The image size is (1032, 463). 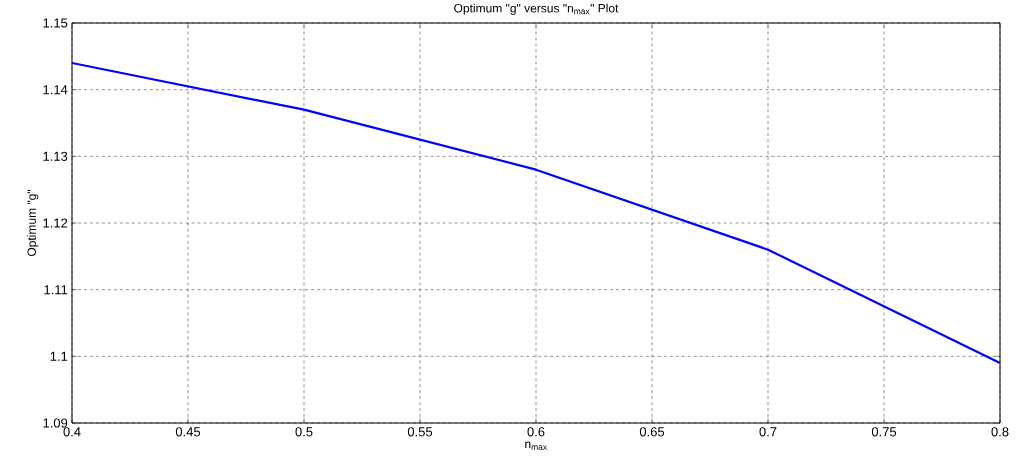 I want to click on y-tick-label: 1.11, so click(x=56, y=290).